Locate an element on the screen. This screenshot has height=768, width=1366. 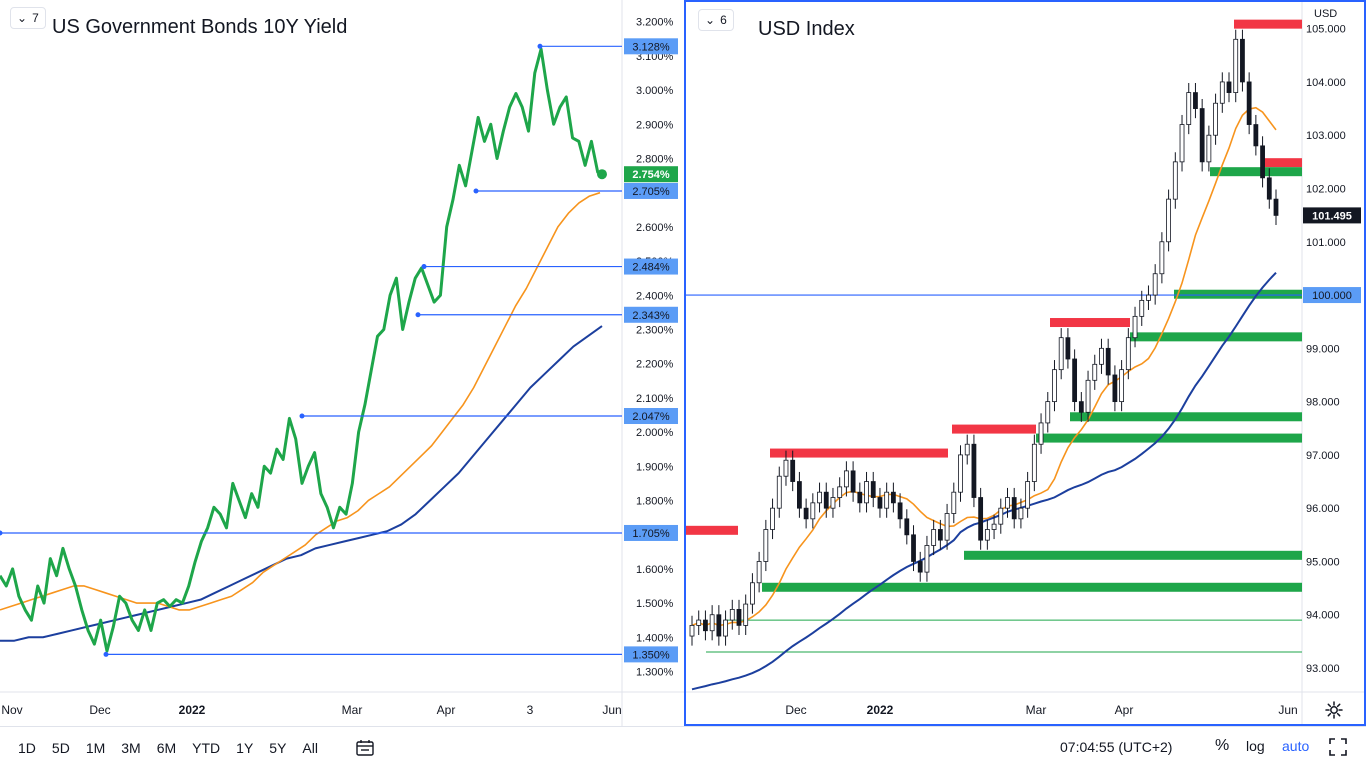
auto-scale-button: auto is located at coordinates (1296, 746).